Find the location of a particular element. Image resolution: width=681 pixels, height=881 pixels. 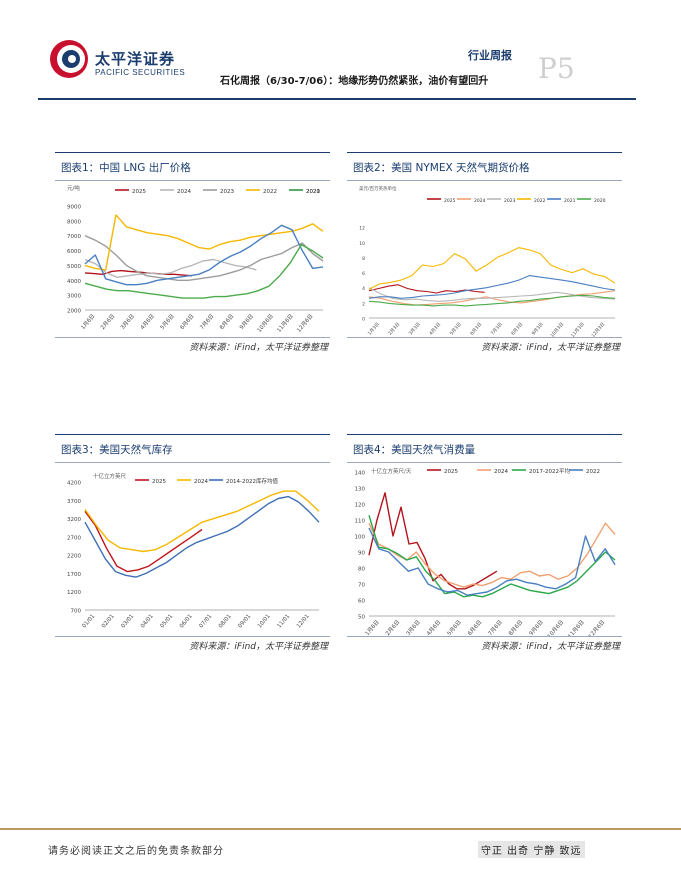

x-tick-label: 6月6日 is located at coordinates (474, 627).